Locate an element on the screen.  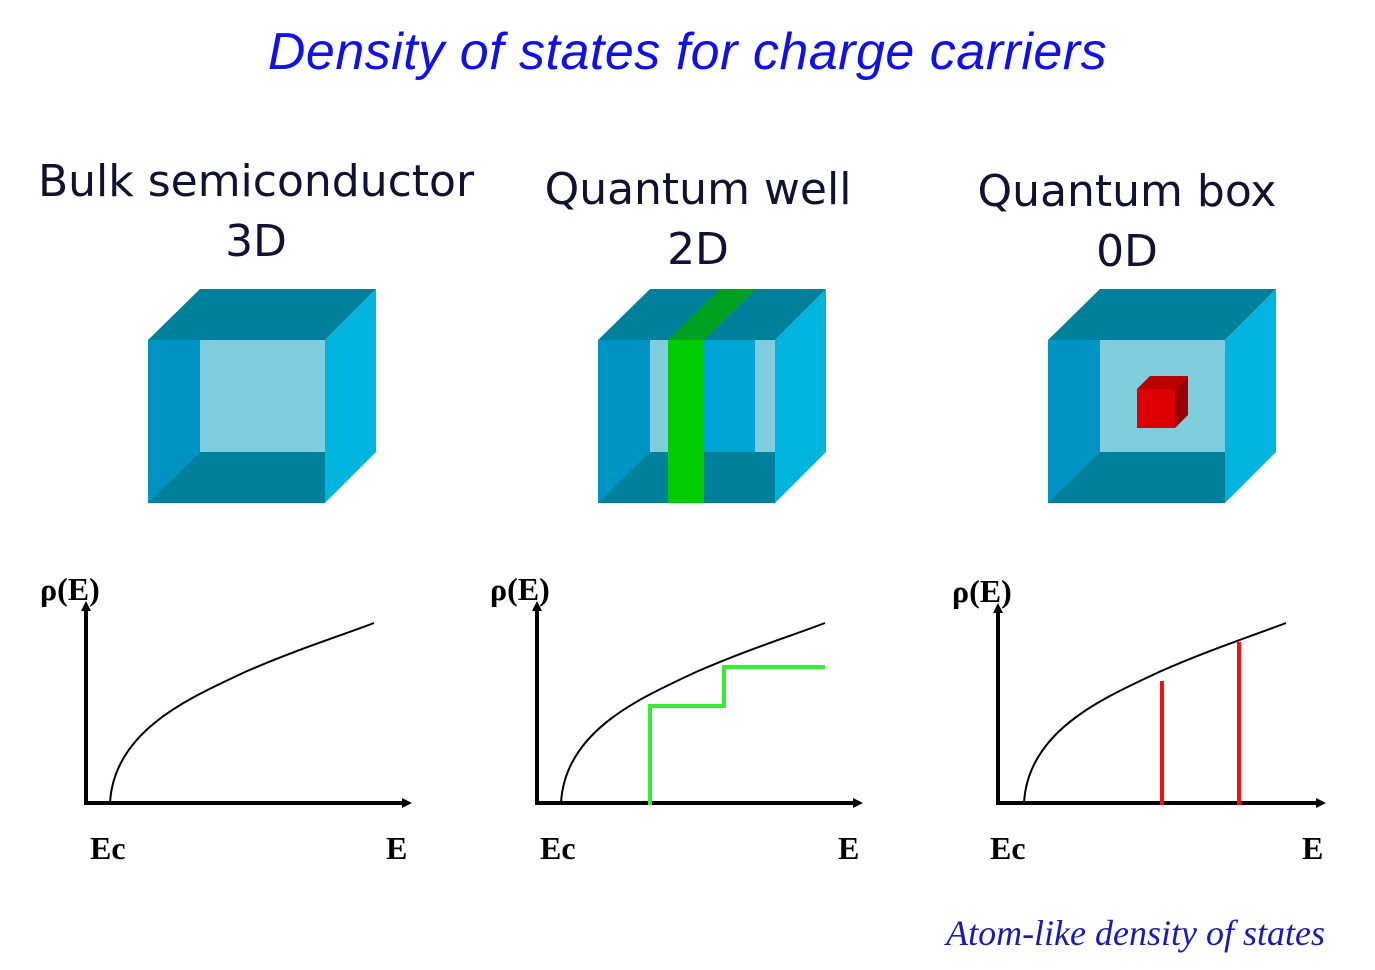
well-dos-graph: ρ(E) Ec E is located at coordinates (676, 718).